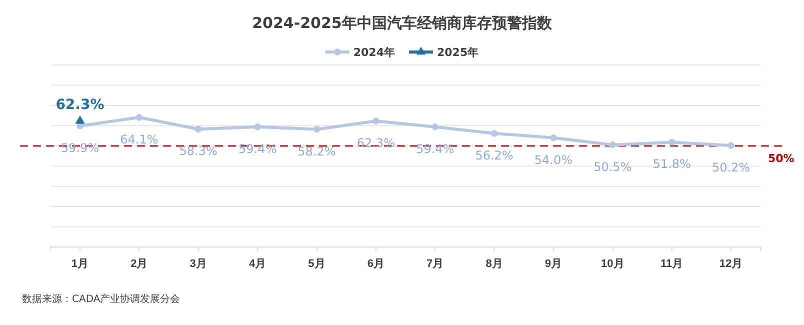  Describe the element at coordinates (139, 264) in the screenshot. I see `x-tick-label: 2月` at that location.